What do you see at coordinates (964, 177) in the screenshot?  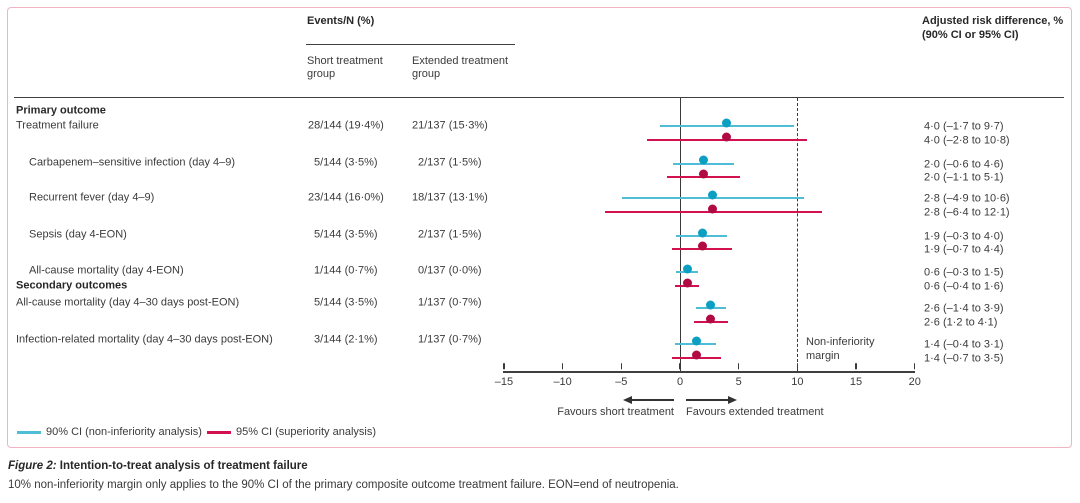 I see `risk-95ci-text: 2·0 (–1·1 to 5·1)` at bounding box center [964, 177].